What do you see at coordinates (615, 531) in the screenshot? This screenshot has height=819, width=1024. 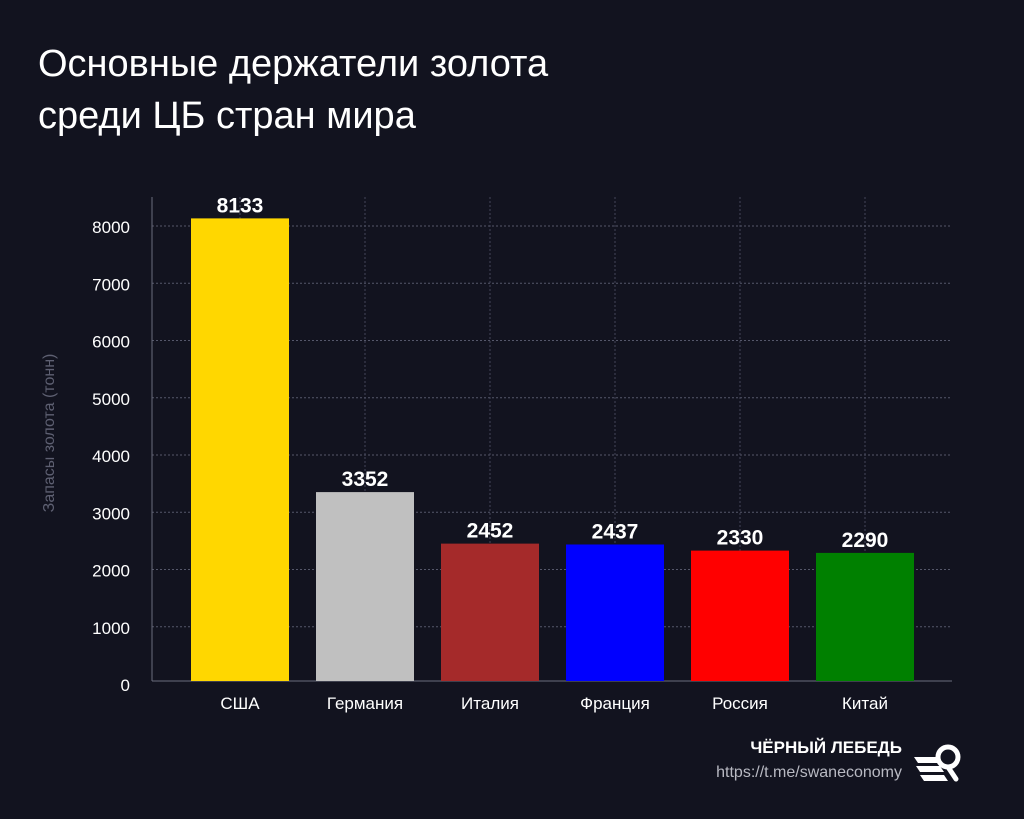 I see `data-label: 2437` at bounding box center [615, 531].